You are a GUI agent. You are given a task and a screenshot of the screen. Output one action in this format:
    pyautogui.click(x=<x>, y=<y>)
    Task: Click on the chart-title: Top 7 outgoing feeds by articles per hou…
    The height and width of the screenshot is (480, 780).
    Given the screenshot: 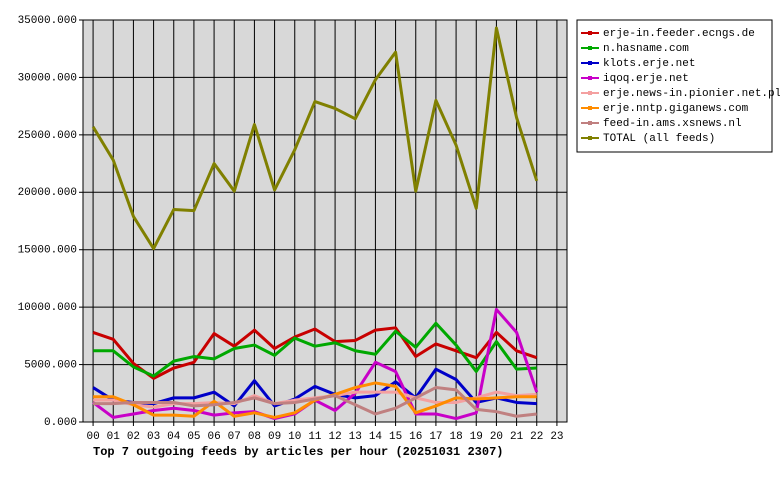 What is the action you would take?
    pyautogui.click(x=298, y=452)
    